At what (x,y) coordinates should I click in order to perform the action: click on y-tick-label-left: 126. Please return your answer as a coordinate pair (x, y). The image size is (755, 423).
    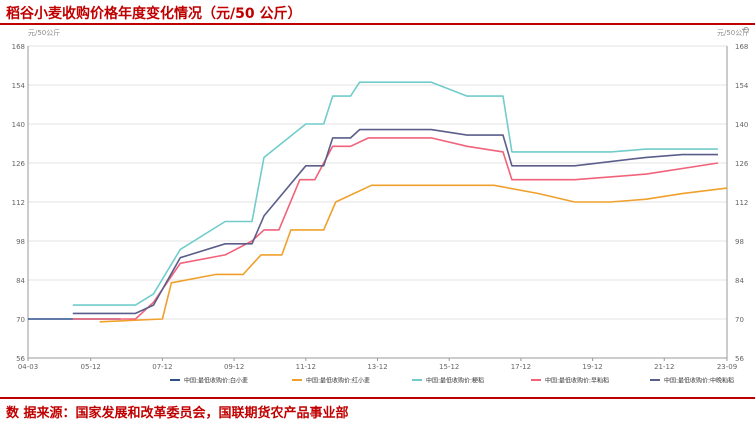
    Looking at the image, I should click on (19, 164).